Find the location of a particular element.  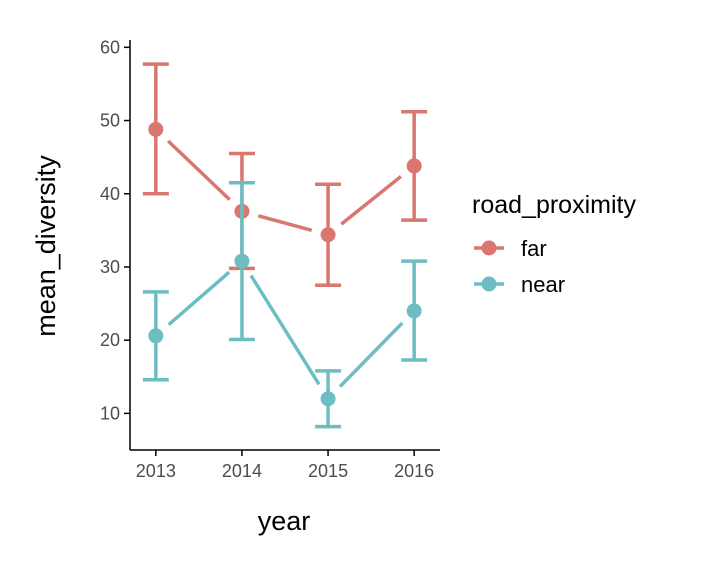

y-tick-label: 50 is located at coordinates (110, 121).